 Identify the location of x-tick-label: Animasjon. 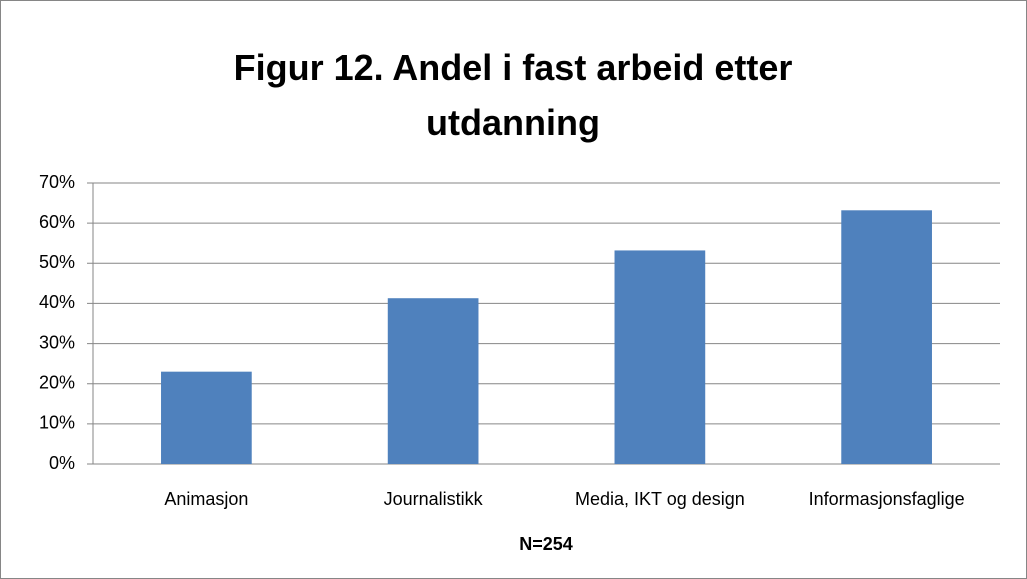
(206, 499).